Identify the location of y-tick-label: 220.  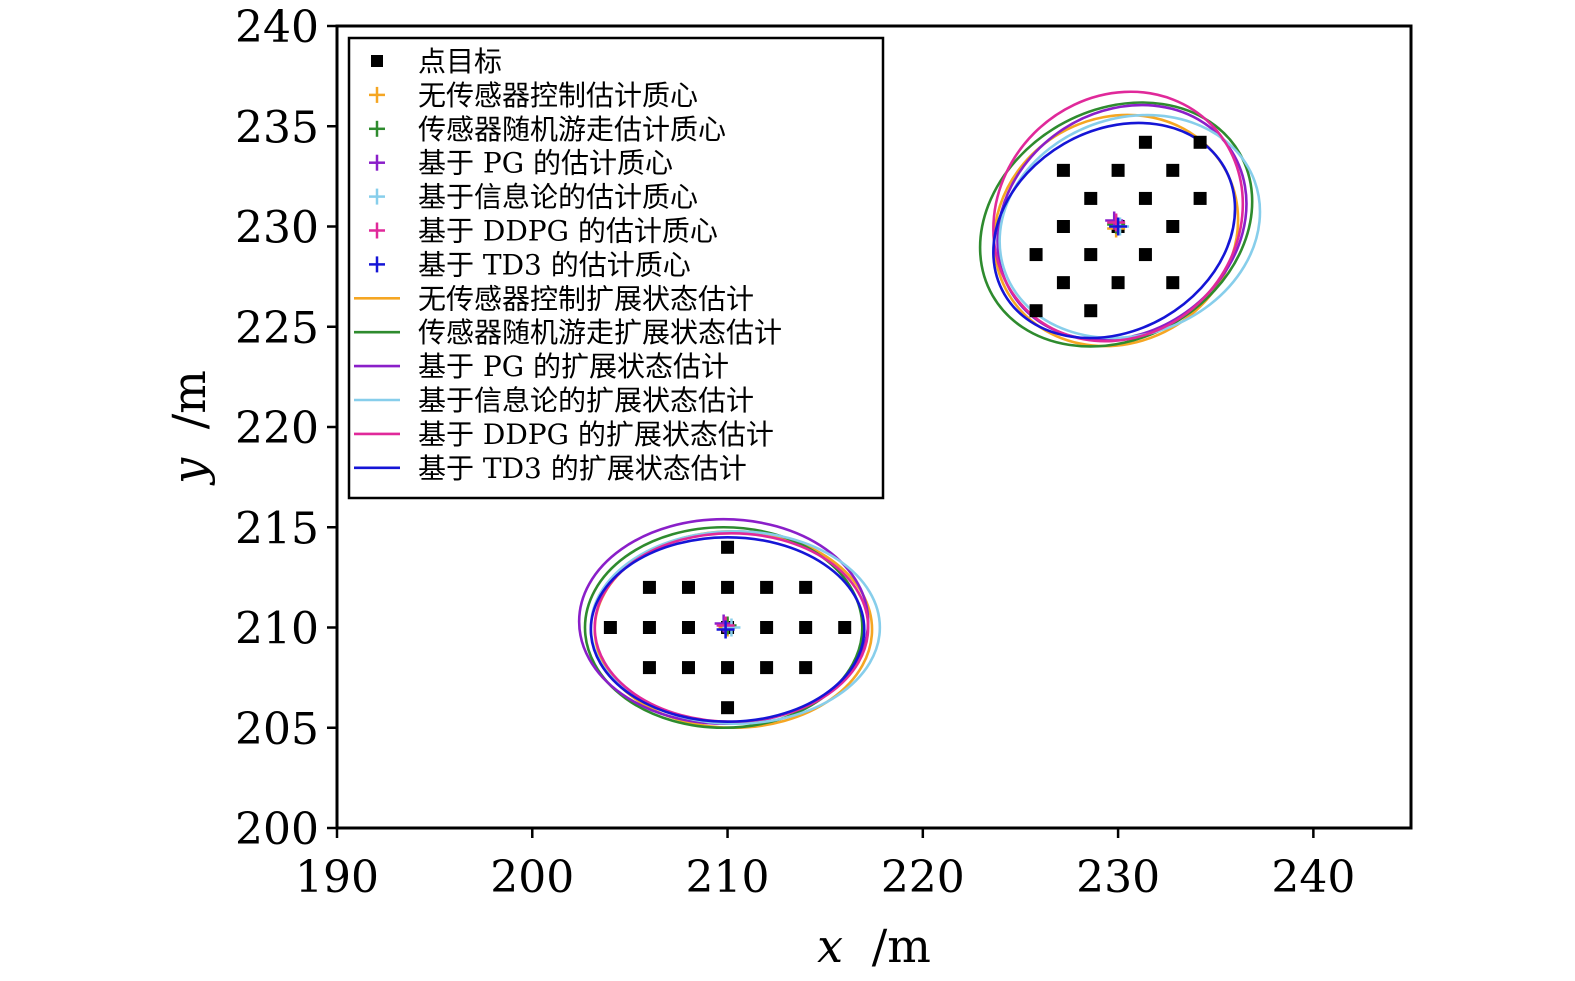
(277, 428).